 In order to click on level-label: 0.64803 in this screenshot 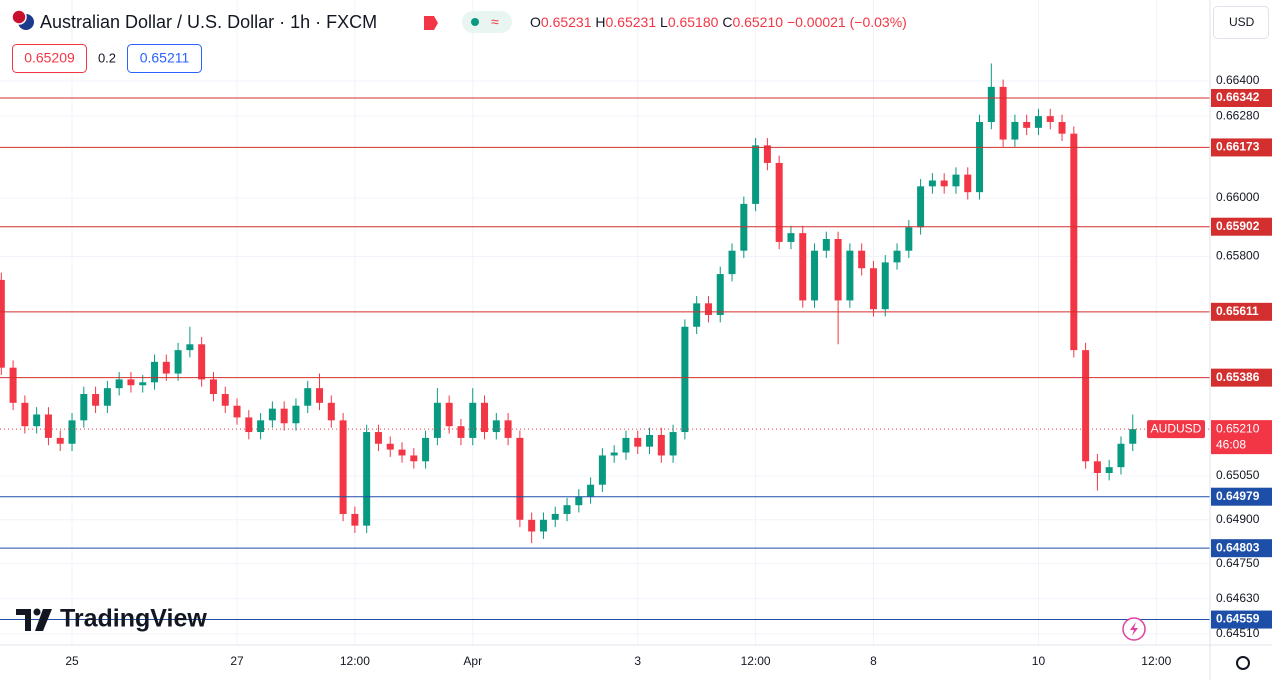, I will do `click(1238, 547)`.